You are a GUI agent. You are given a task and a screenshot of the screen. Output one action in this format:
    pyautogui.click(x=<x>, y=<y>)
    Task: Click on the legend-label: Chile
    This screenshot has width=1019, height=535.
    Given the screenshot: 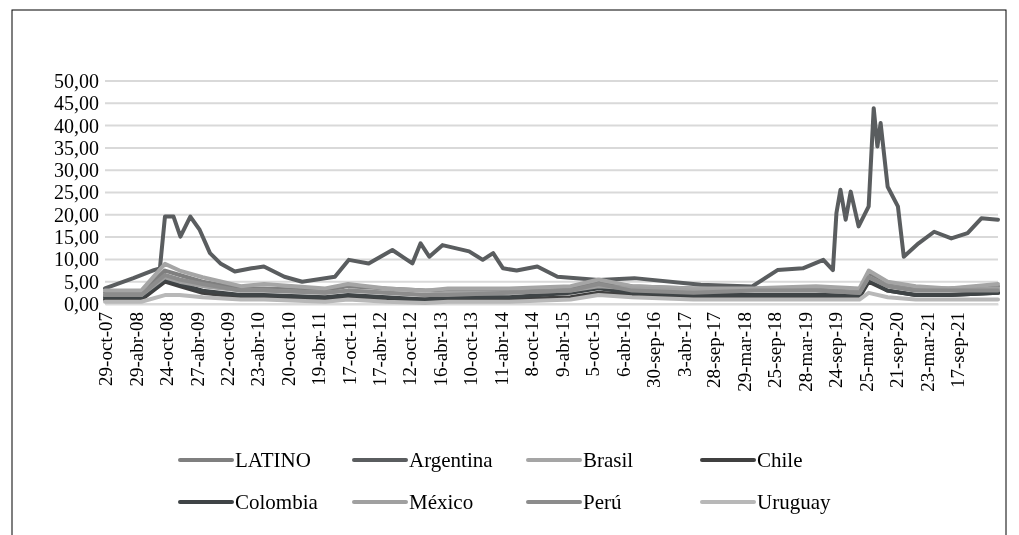 What is the action you would take?
    pyautogui.click(x=780, y=460)
    